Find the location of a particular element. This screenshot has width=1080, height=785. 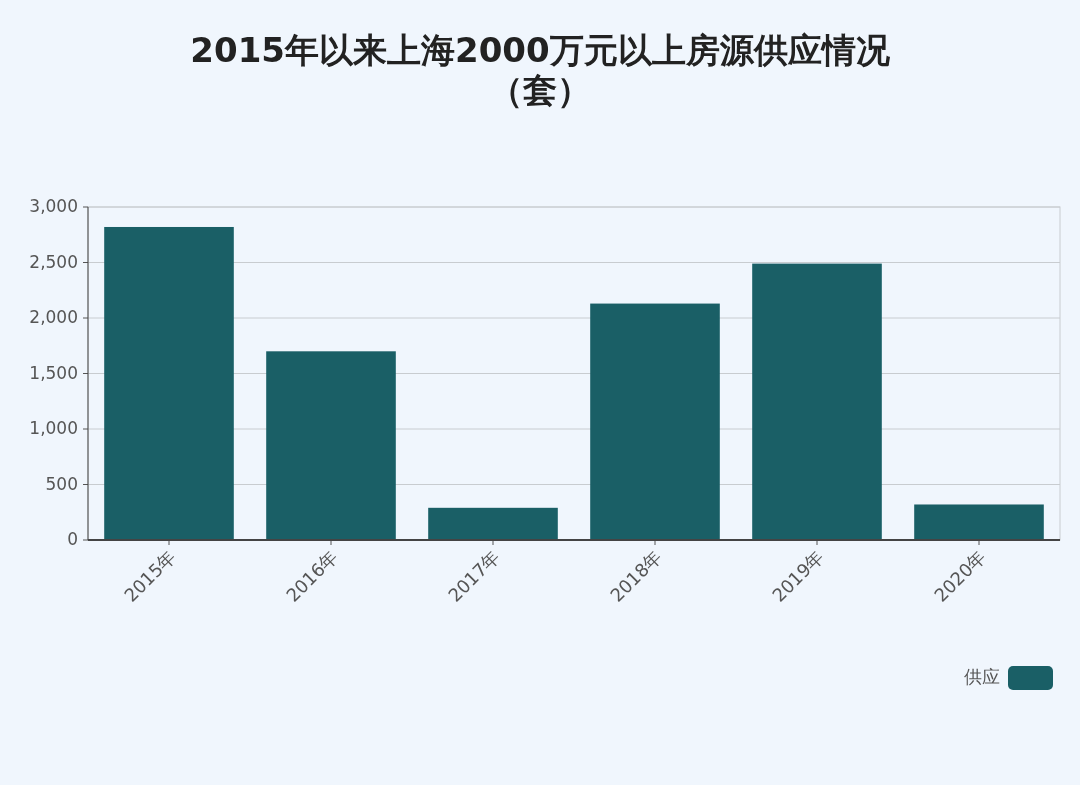

y-tick-label: 2,000 is located at coordinates (53, 317).